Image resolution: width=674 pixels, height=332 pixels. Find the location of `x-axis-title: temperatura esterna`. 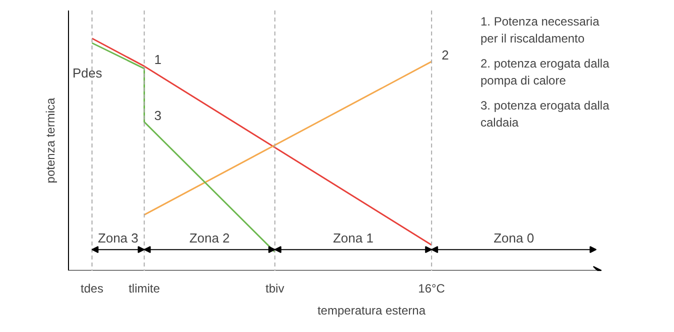

x-axis-title: temperatura esterna is located at coordinates (371, 311).